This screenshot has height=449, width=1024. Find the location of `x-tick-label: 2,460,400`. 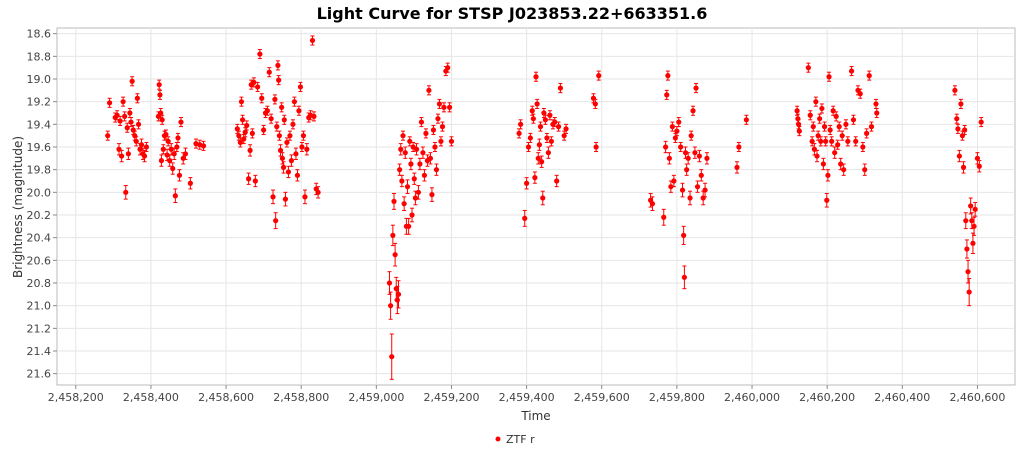

x-tick-label: 2,460,400 is located at coordinates (902, 397).